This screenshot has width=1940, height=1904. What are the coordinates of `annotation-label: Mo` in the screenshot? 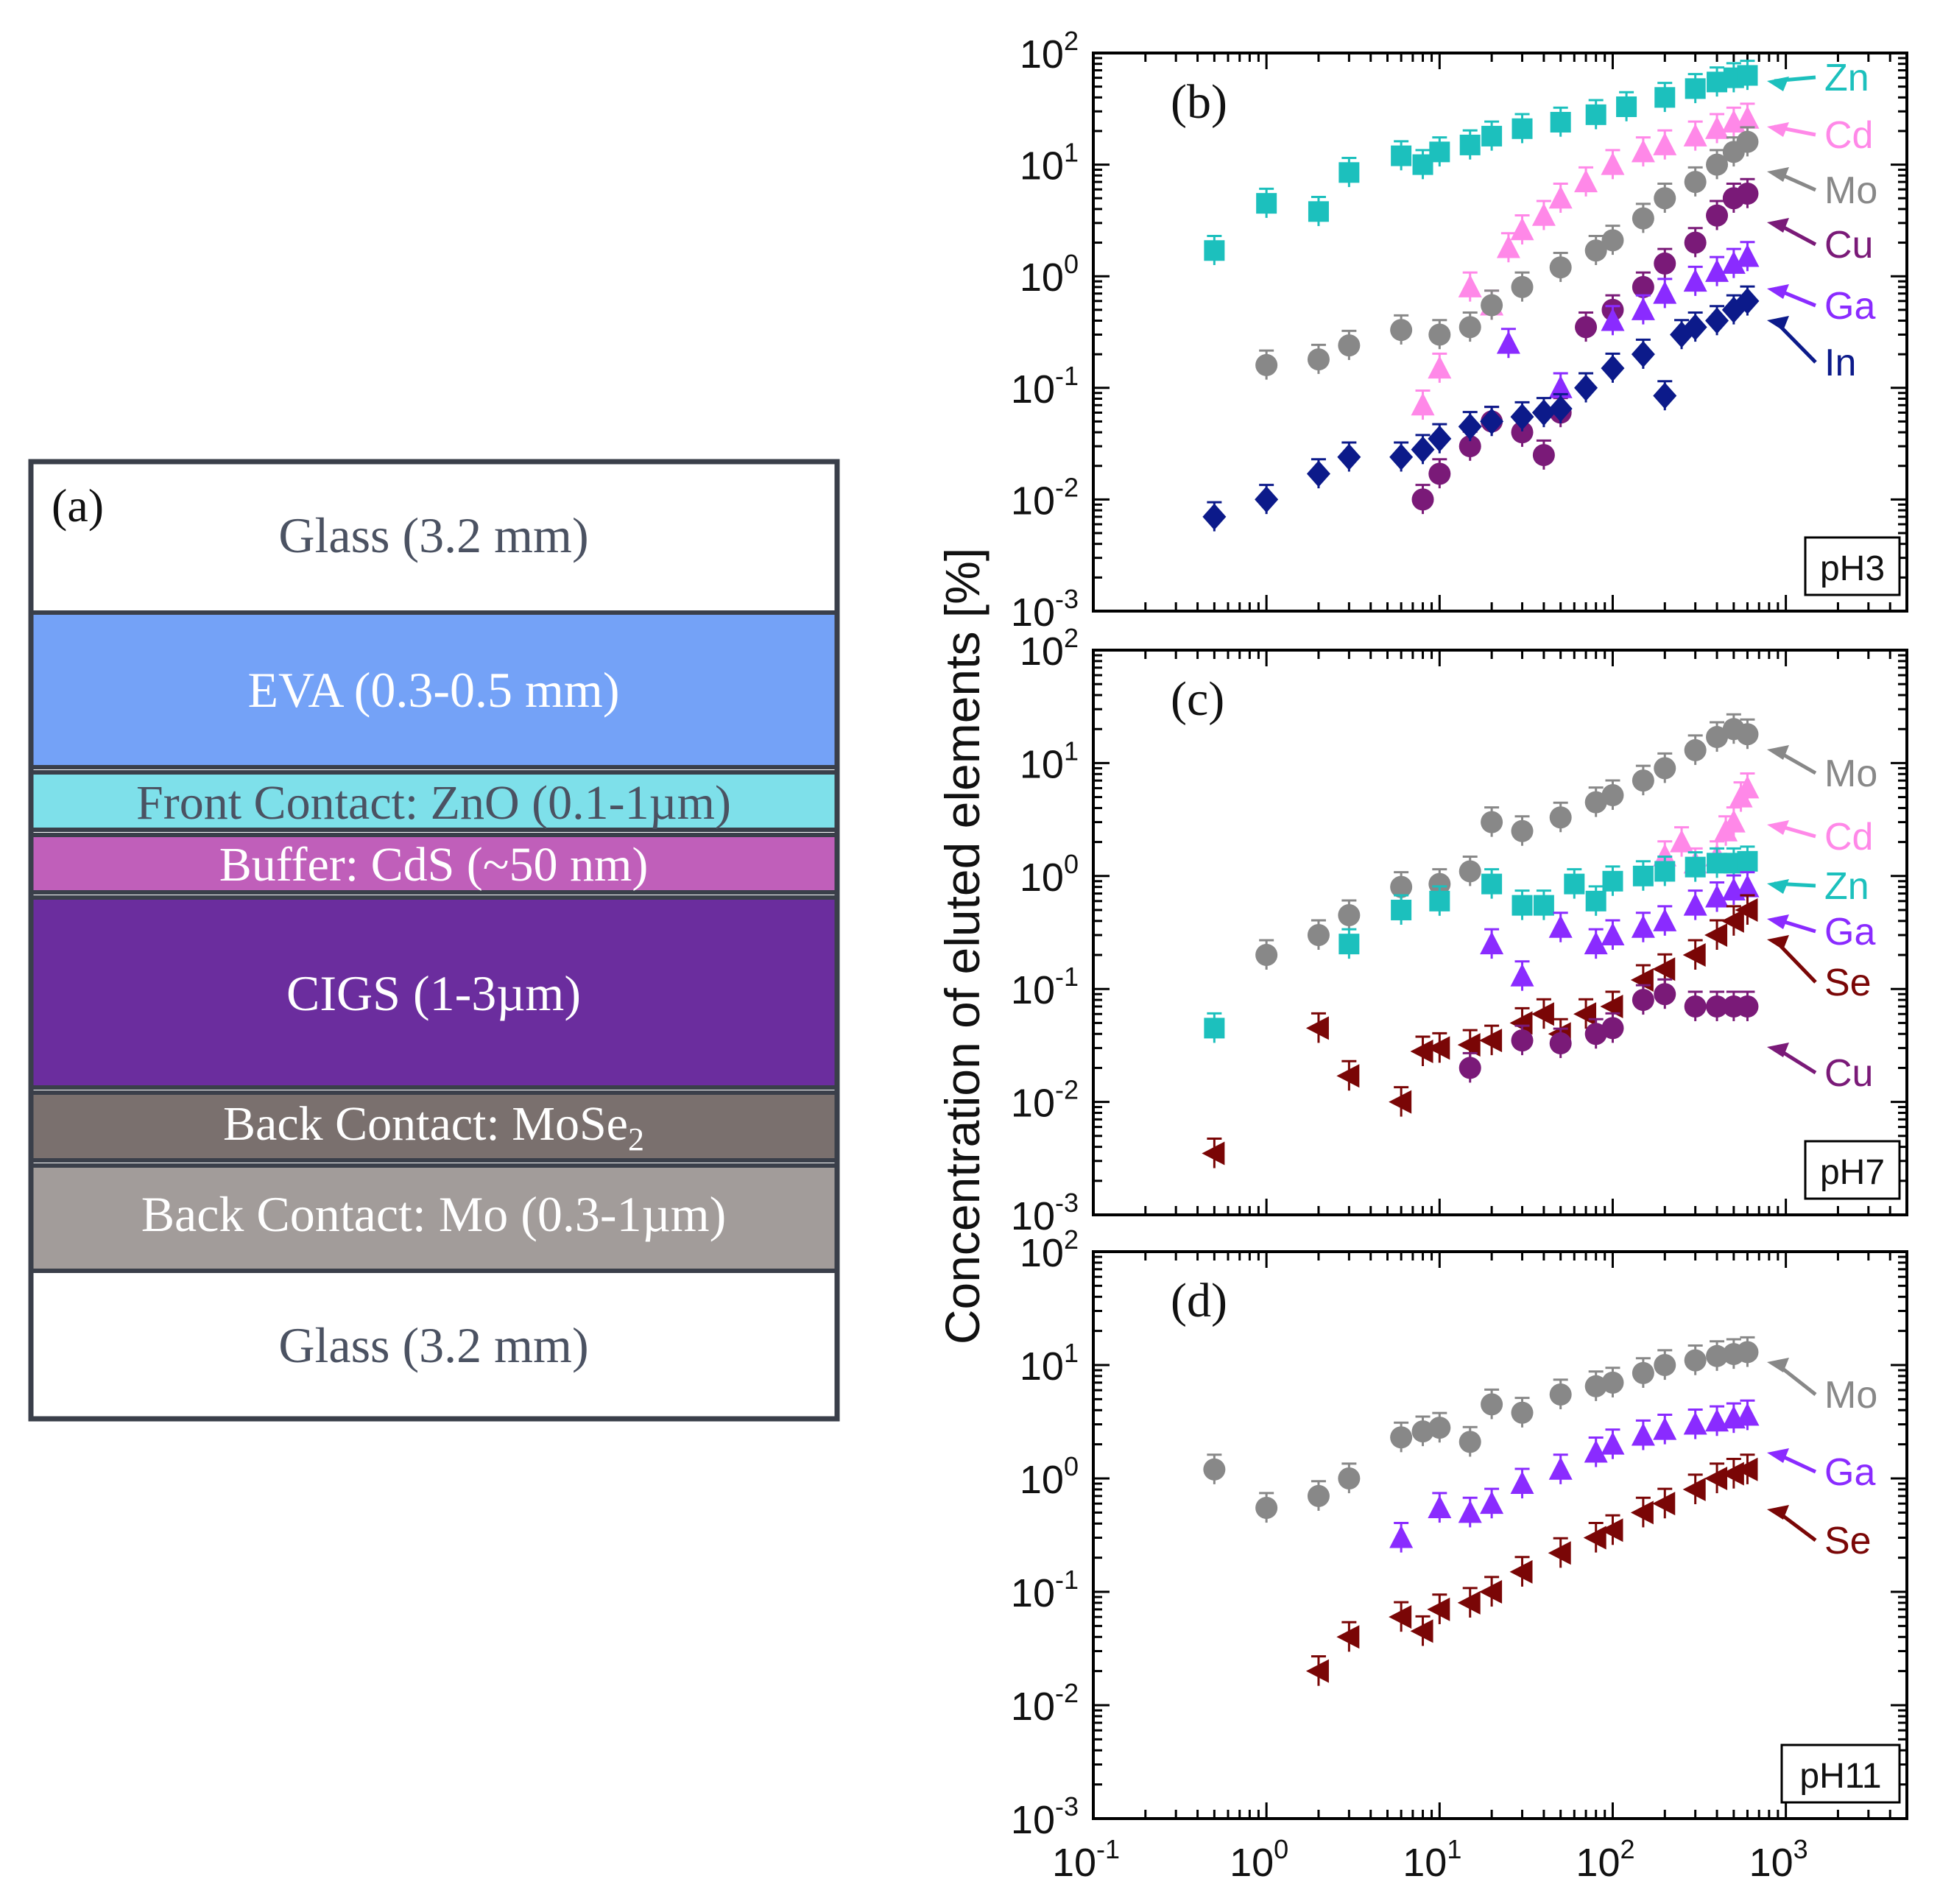 It's located at (1850, 191).